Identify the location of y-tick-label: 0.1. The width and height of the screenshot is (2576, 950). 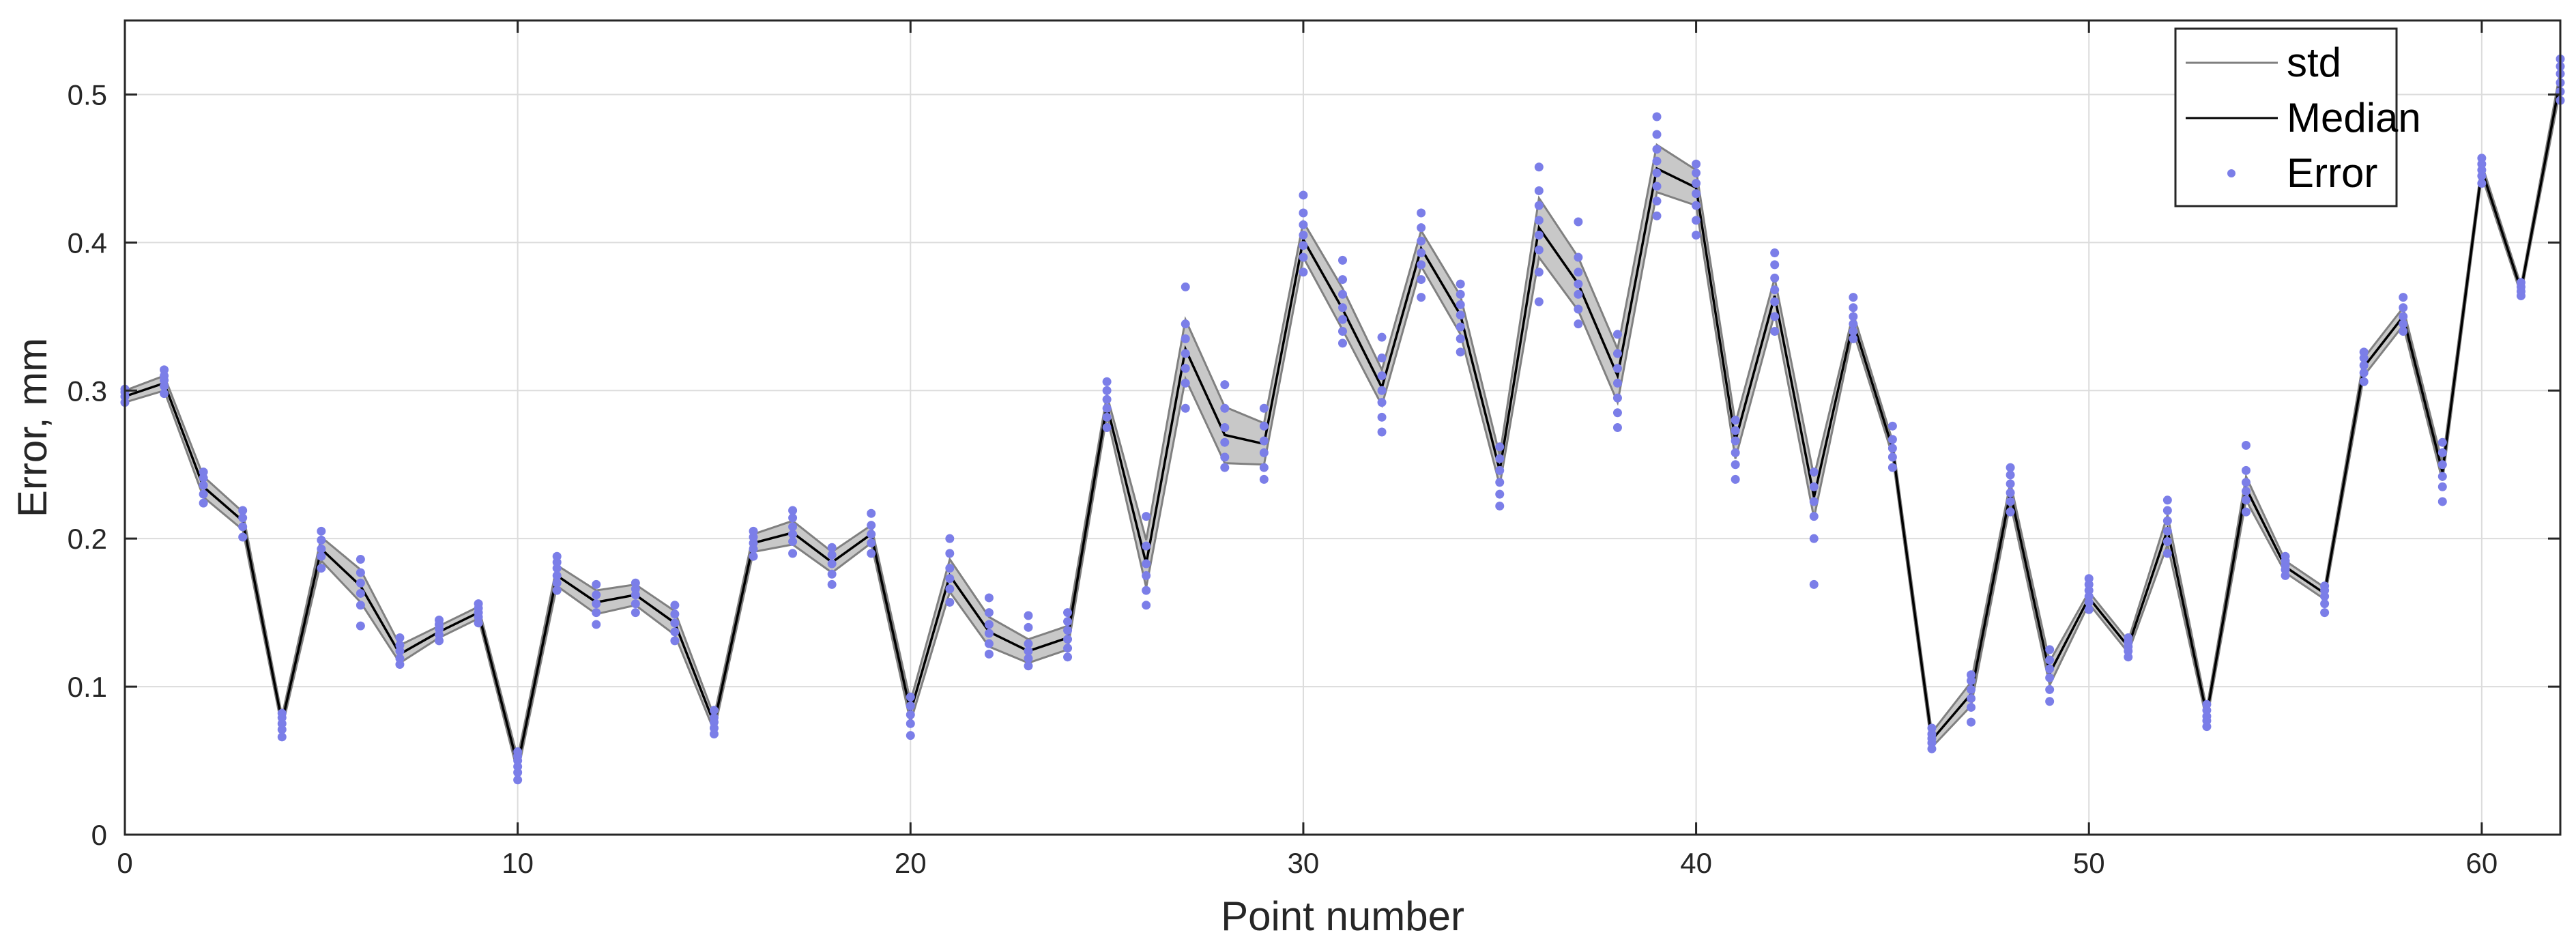
(87, 687).